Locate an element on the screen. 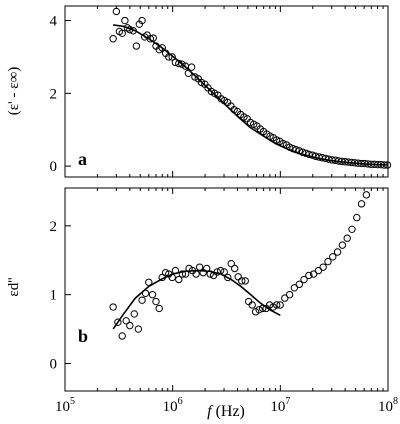 This screenshot has height=424, width=400. panel-a-label: a is located at coordinates (82, 159).